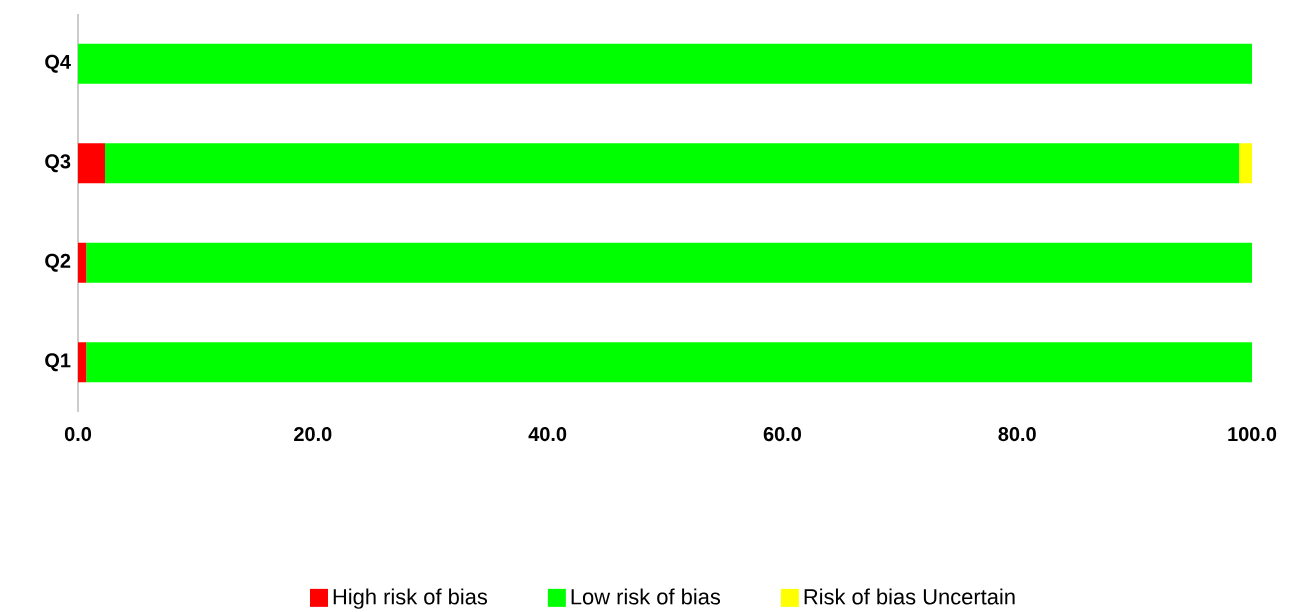 Image resolution: width=1290 pixels, height=612 pixels. I want to click on x-tick-label: 80.0, so click(1017, 434).